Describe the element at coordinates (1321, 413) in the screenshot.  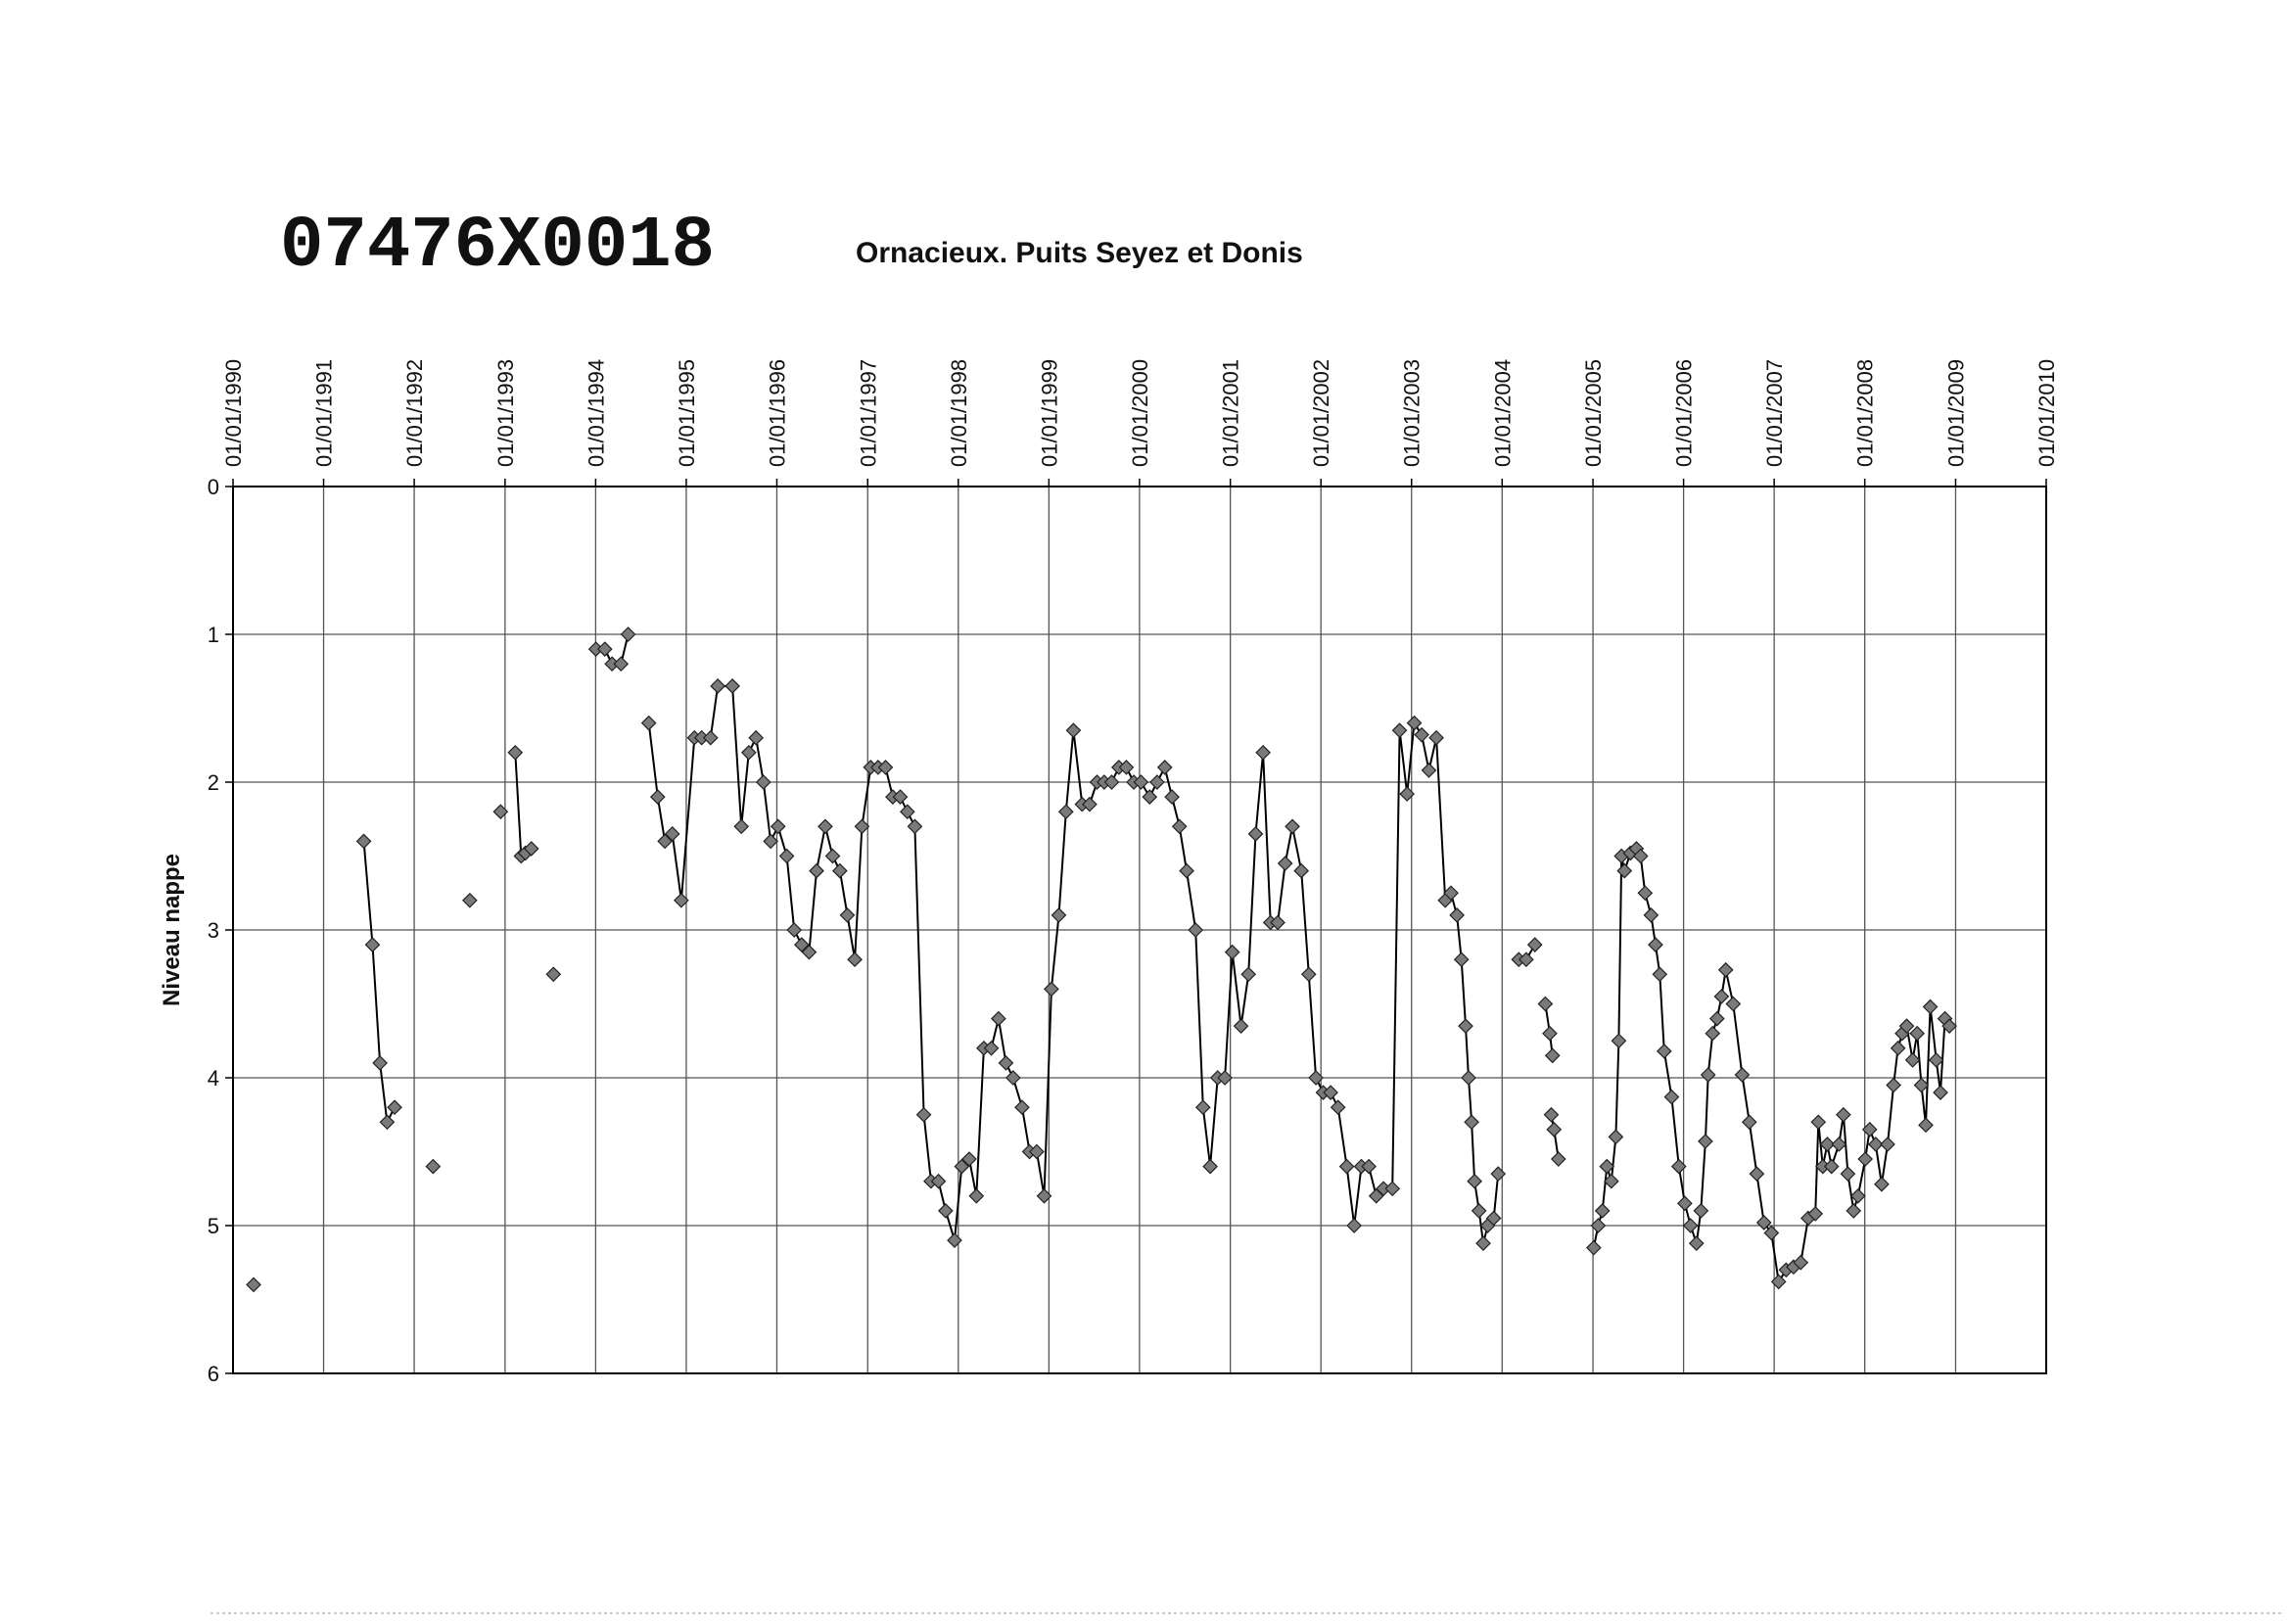
I see `x-tick-label: 01/01/2002` at that location.